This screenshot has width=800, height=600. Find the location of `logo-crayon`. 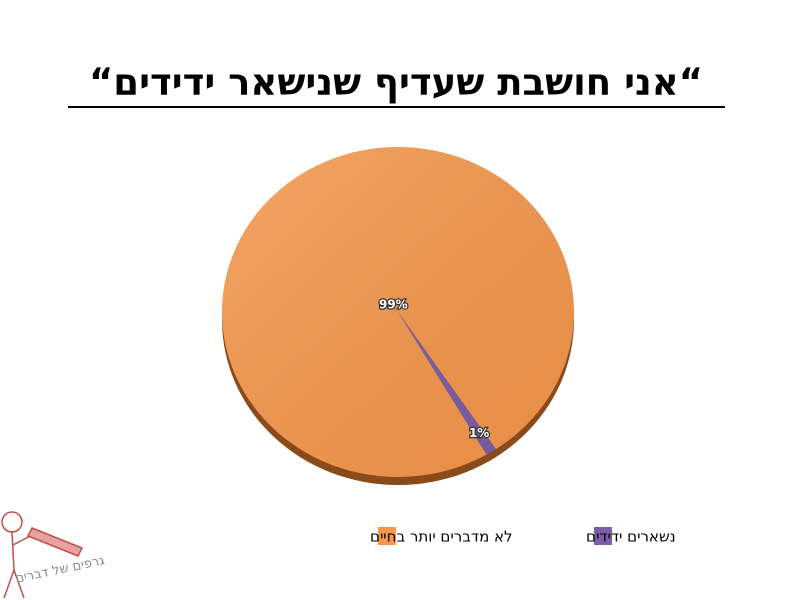

logo-crayon is located at coordinates (55, 542).